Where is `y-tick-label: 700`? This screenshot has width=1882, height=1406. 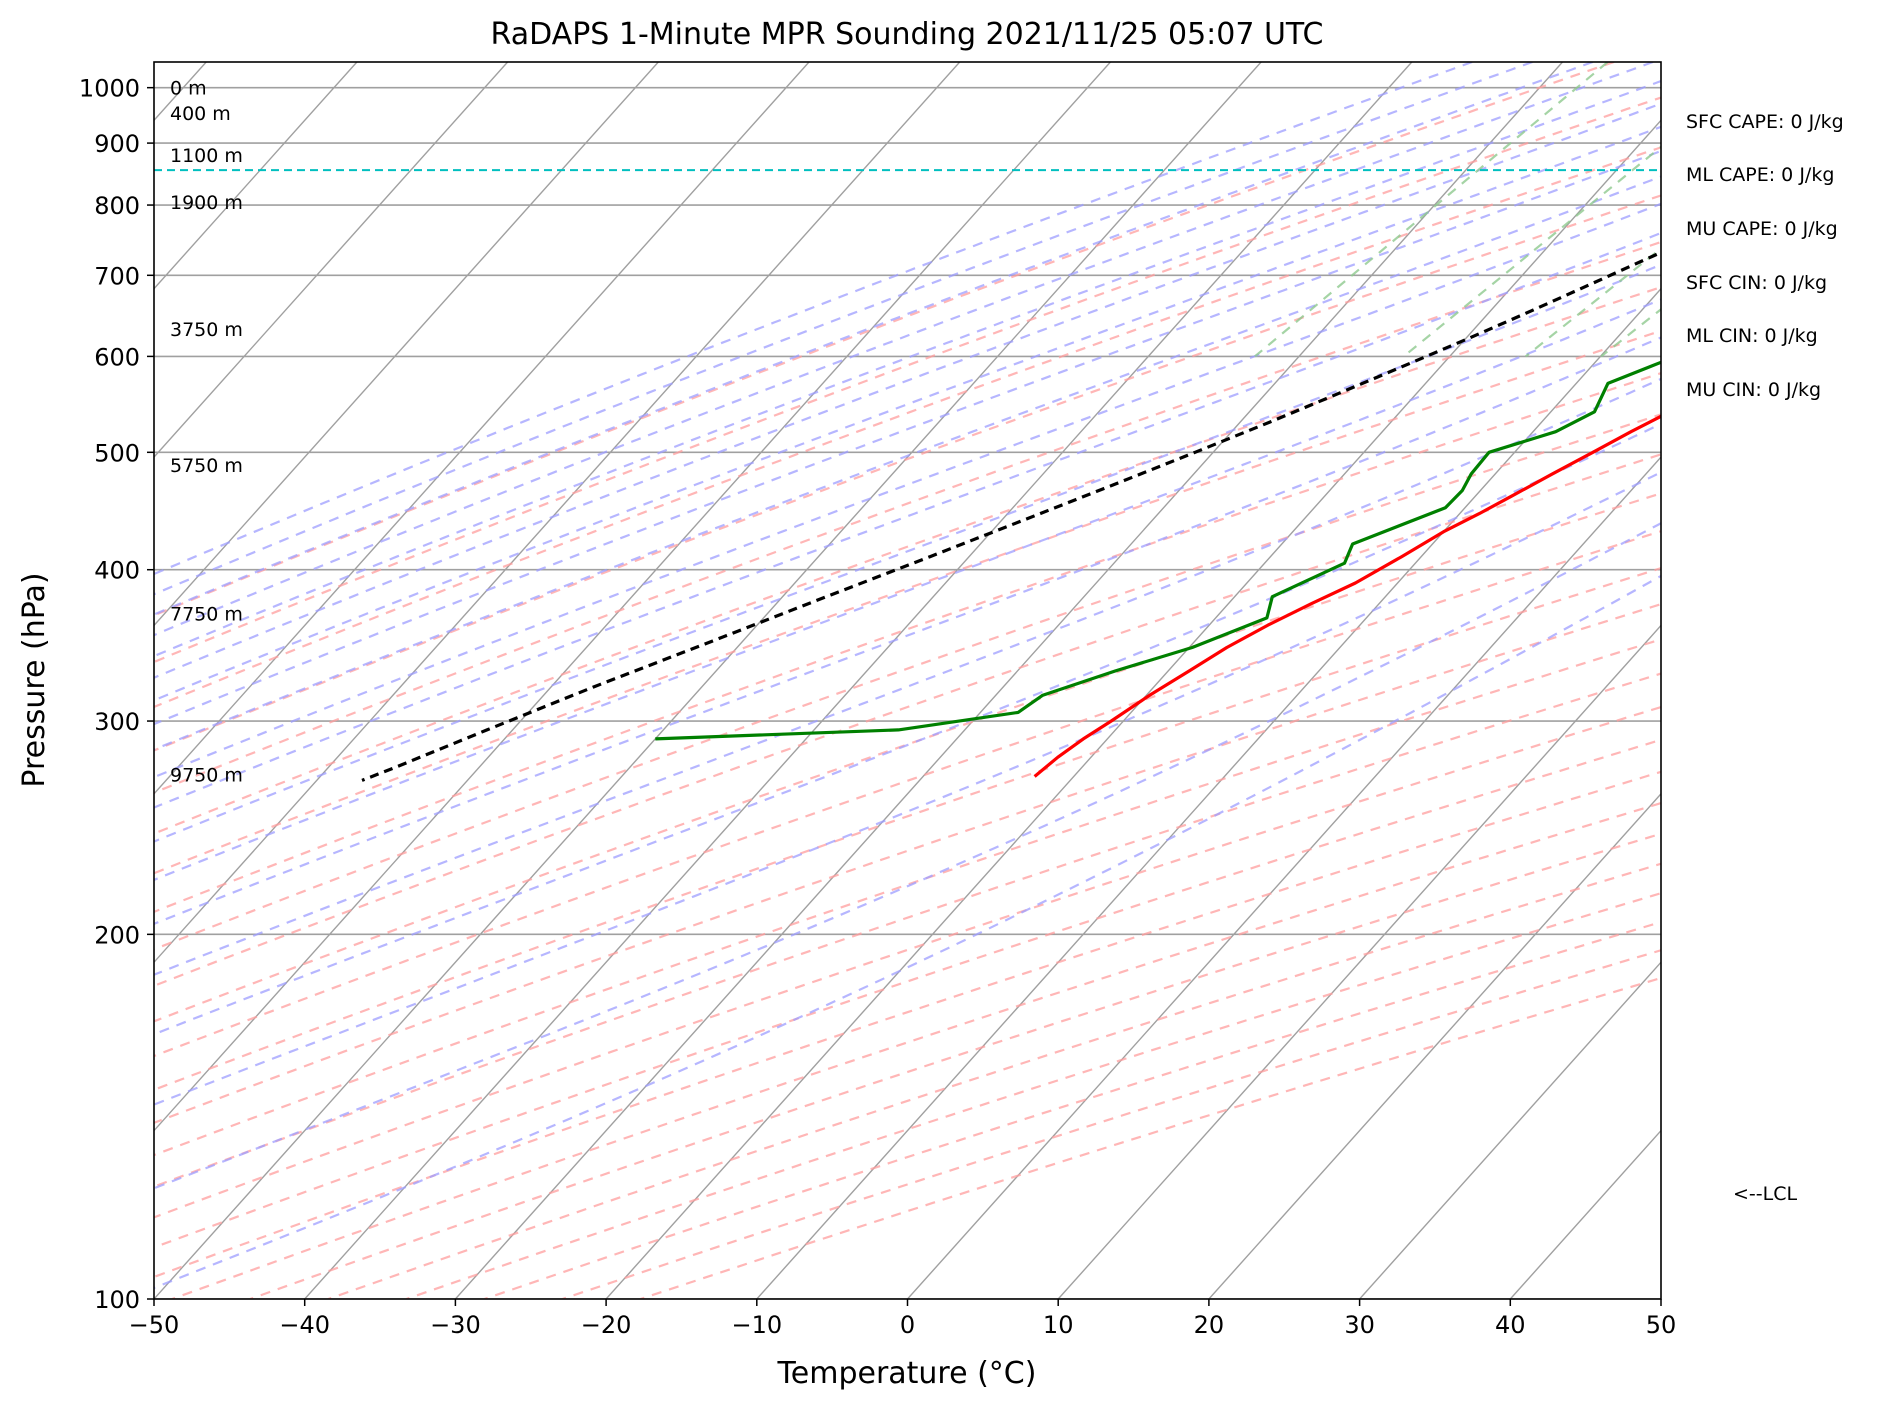 y-tick-label: 700 is located at coordinates (117, 276).